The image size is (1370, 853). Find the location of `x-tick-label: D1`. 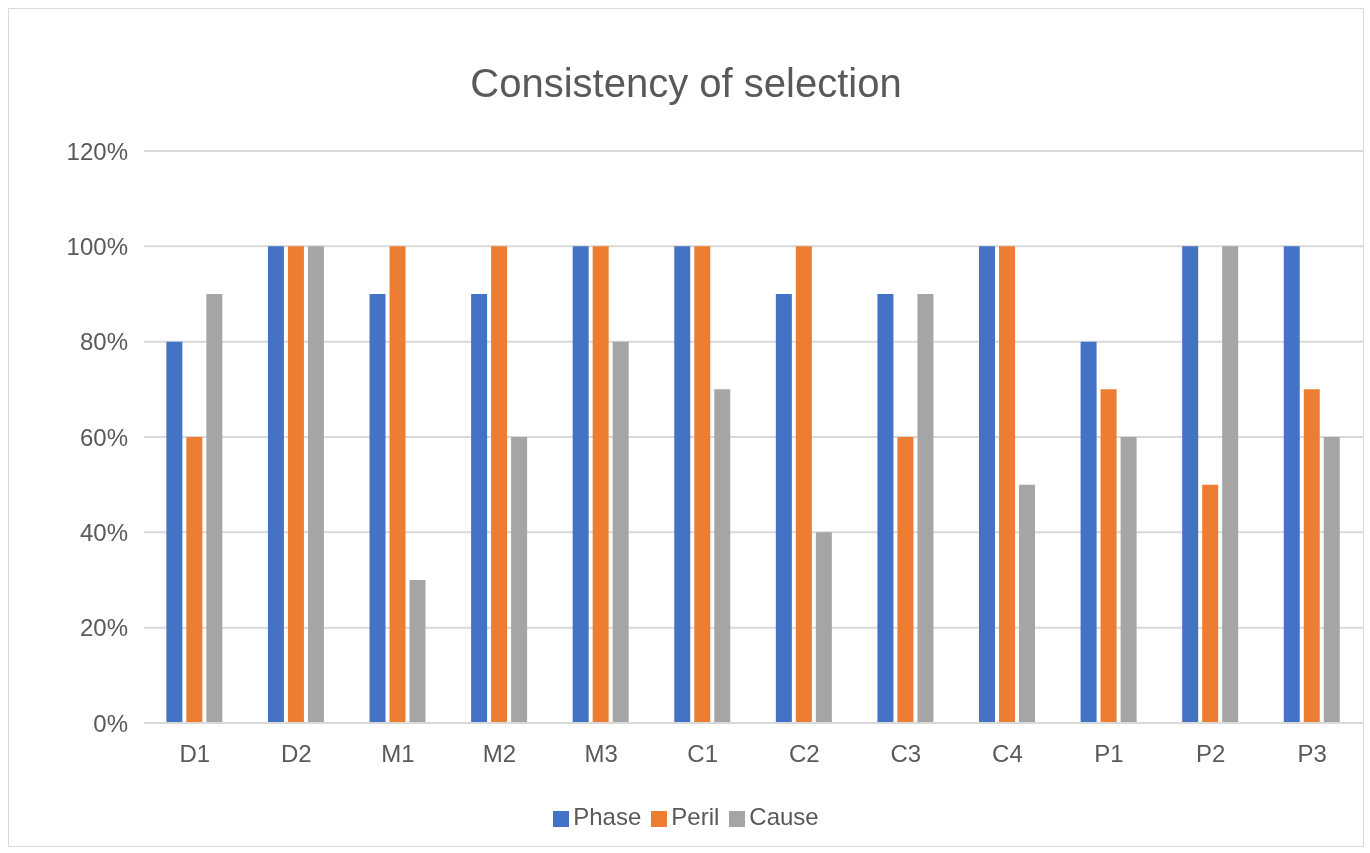

x-tick-label: D1 is located at coordinates (195, 754).